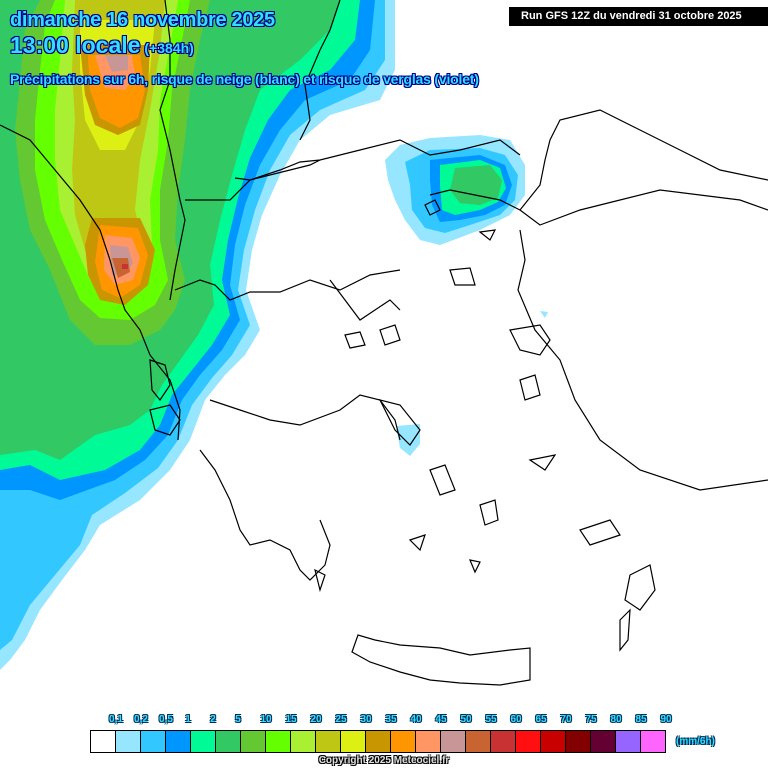 The image size is (768, 768). I want to click on legend-label: 5, so click(238, 719).